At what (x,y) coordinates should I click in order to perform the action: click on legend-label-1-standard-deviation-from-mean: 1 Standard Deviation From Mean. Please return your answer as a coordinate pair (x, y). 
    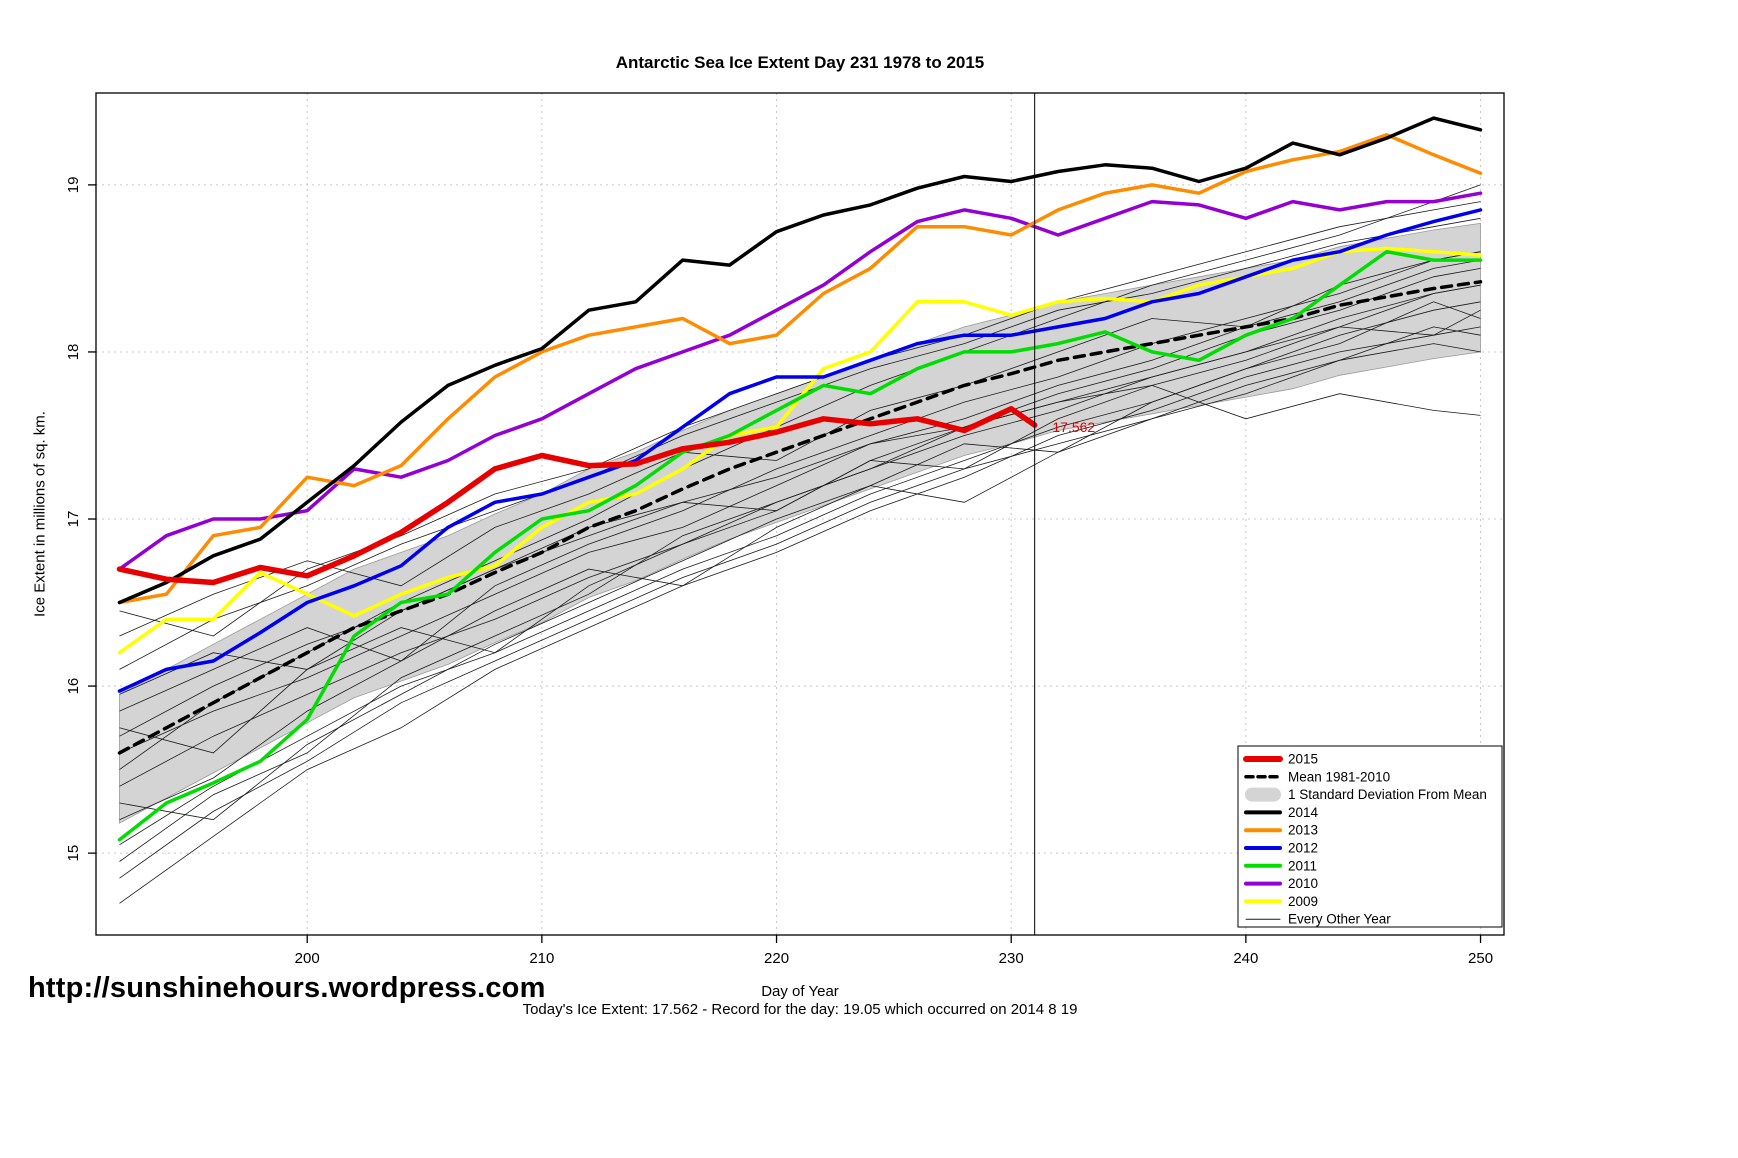
    Looking at the image, I should click on (1387, 794).